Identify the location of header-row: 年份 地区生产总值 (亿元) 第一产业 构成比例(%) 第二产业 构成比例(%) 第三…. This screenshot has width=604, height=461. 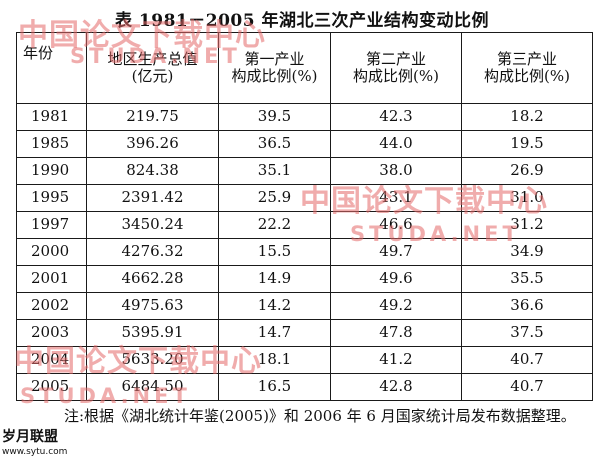
(304, 68).